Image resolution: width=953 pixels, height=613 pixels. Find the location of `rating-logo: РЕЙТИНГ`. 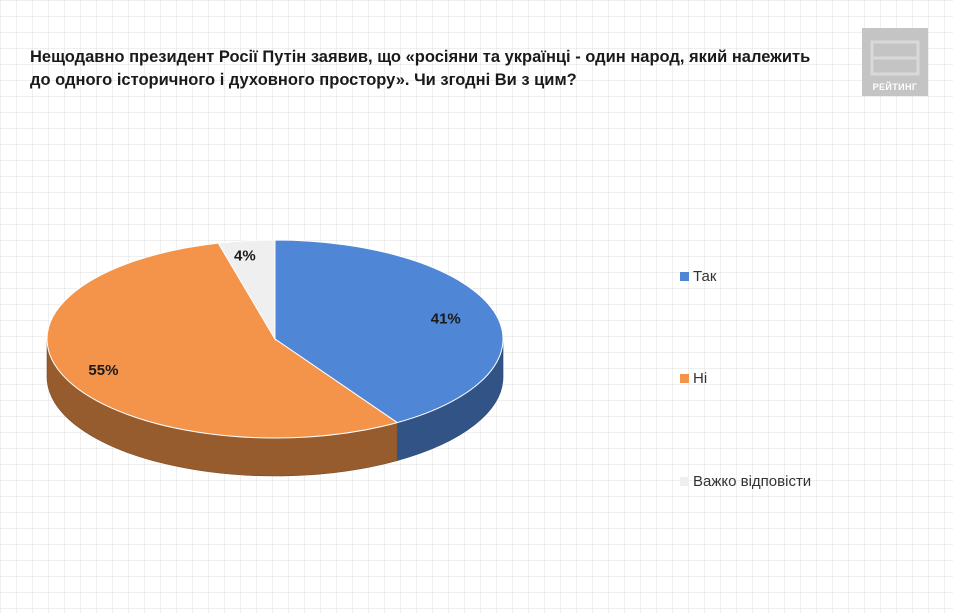

rating-logo: РЕЙТИНГ is located at coordinates (895, 62).